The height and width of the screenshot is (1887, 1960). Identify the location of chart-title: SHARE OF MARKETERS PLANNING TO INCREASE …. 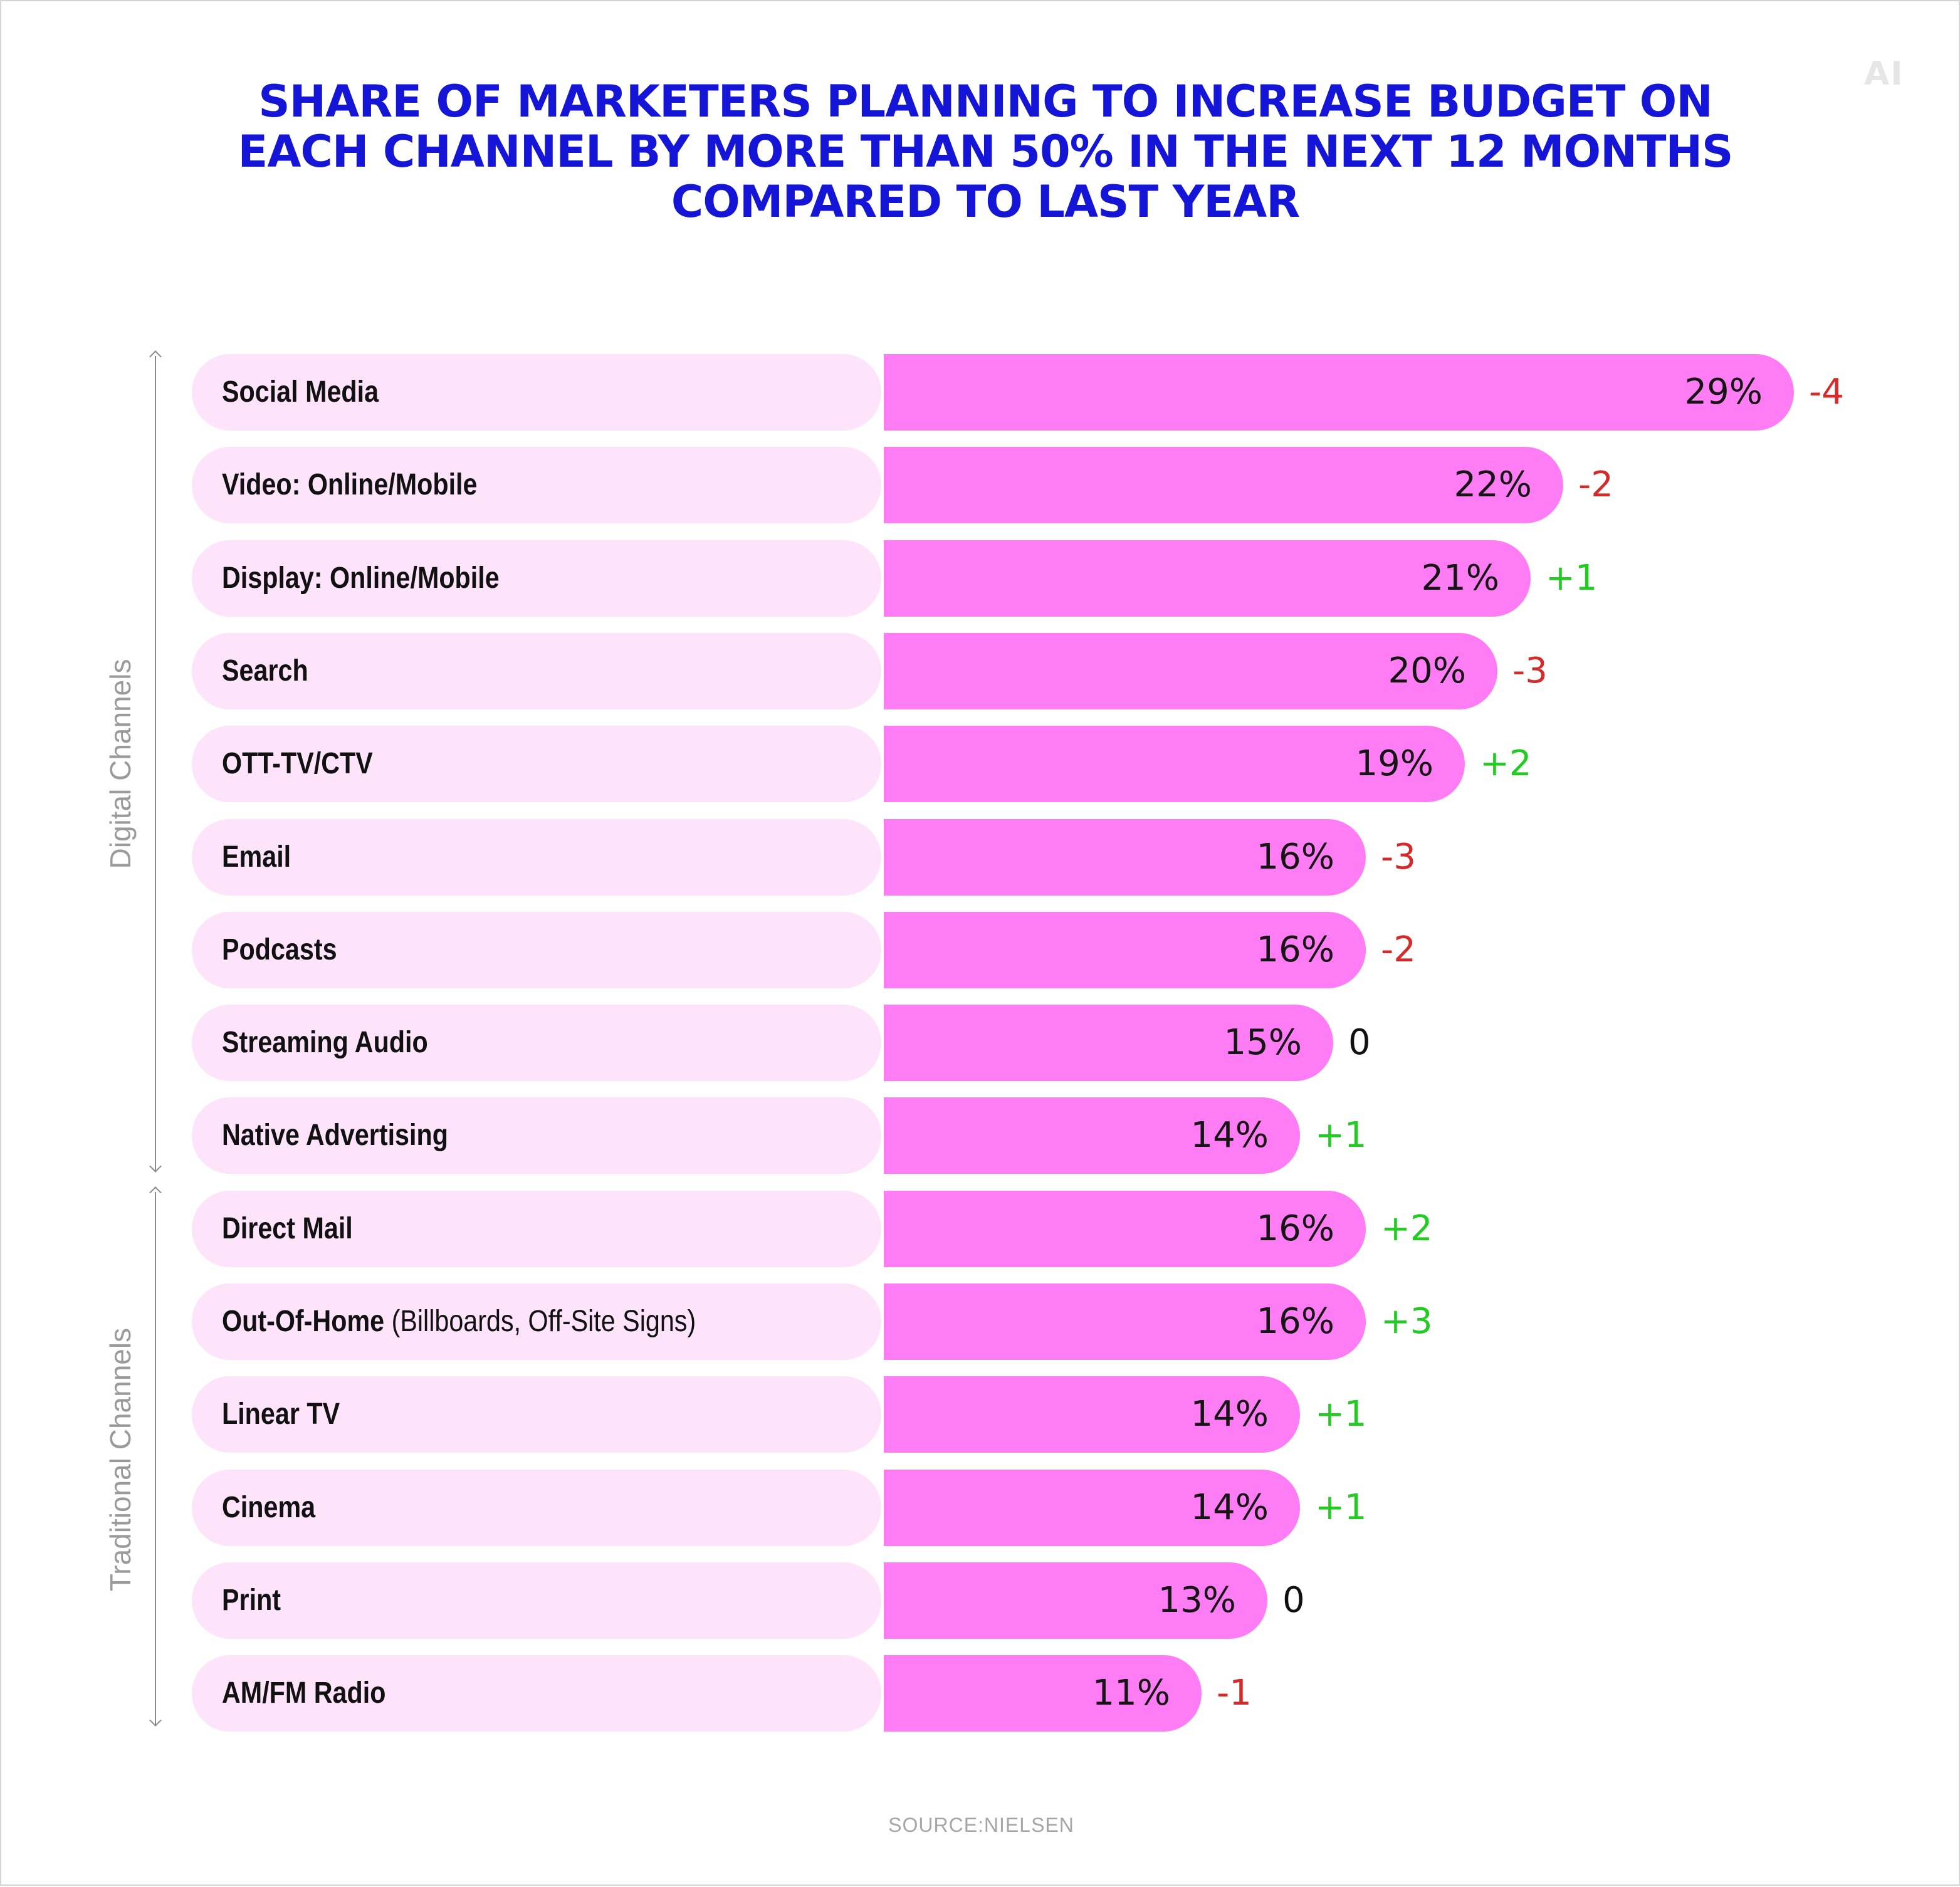
(986, 151).